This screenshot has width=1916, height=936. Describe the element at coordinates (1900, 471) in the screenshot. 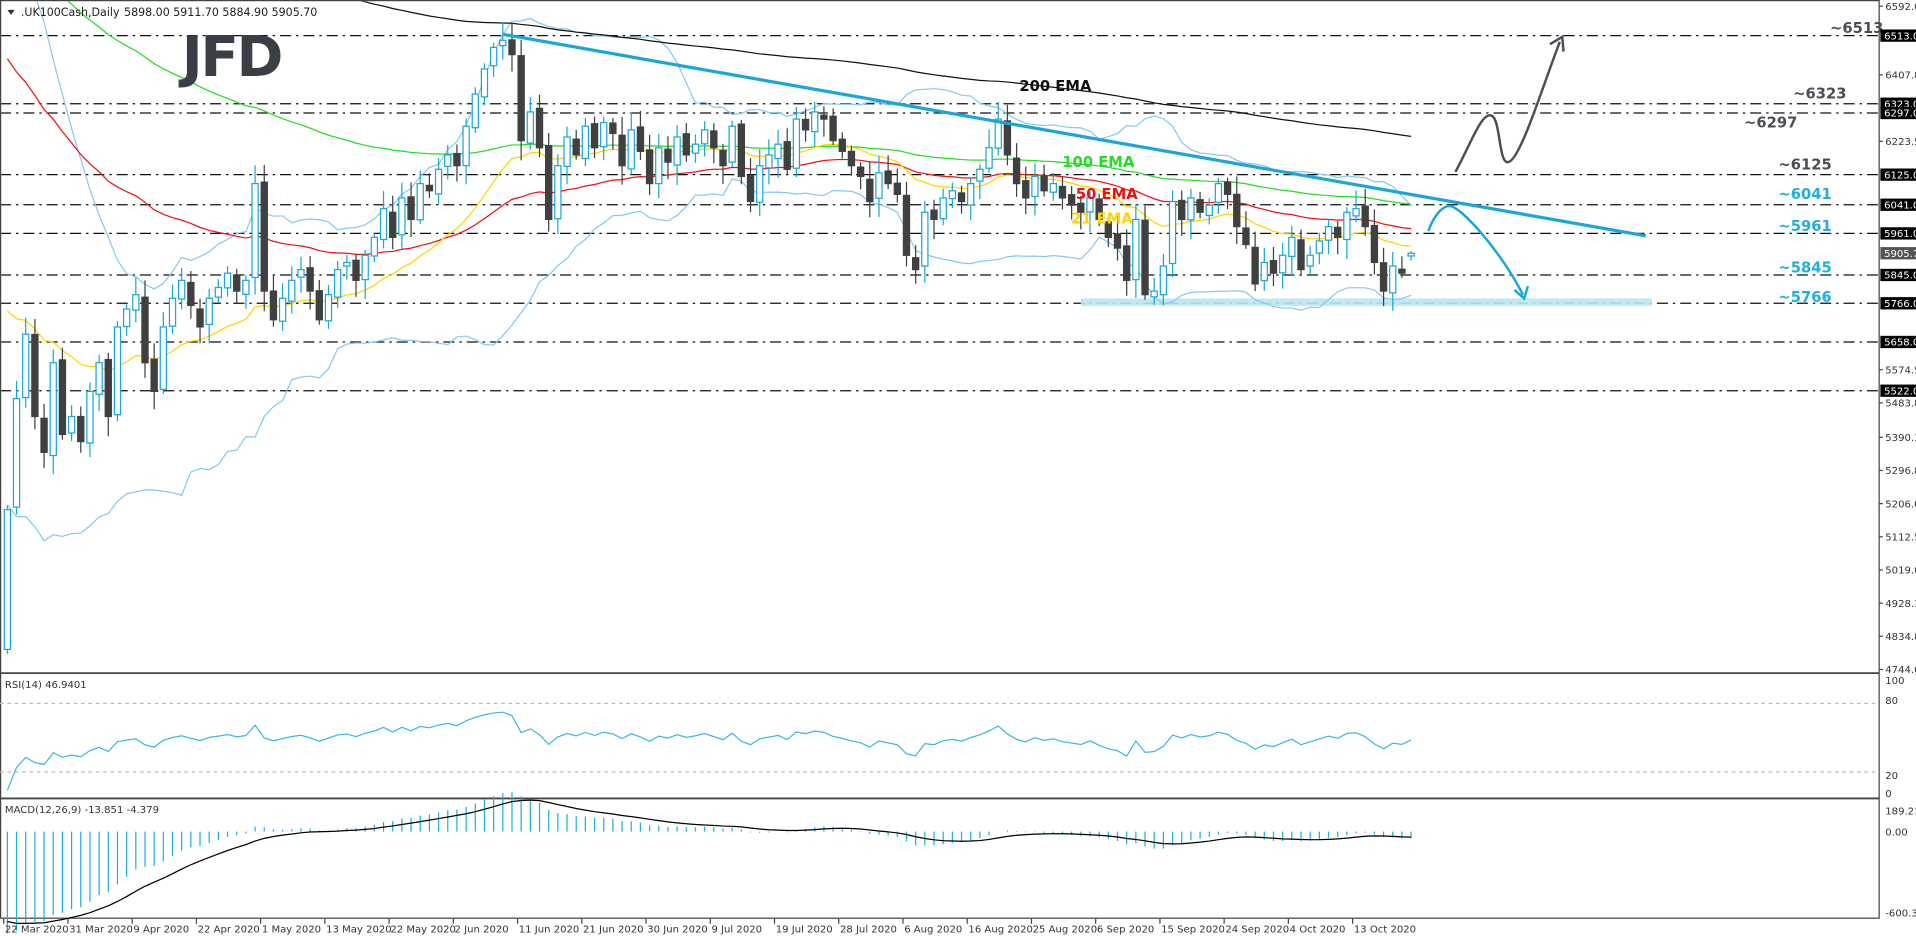

I see `price-tick-label: 5296.80` at that location.